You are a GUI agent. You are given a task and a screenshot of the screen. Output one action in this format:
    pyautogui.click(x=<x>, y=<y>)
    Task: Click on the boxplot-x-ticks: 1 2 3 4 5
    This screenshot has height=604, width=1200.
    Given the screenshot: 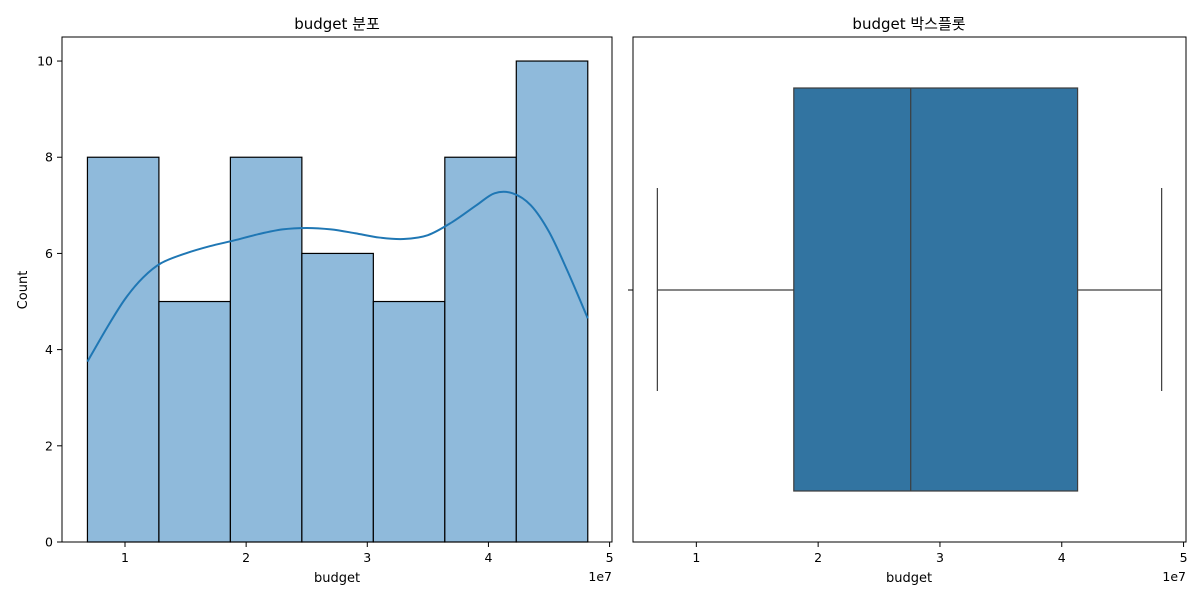 What is the action you would take?
    pyautogui.click(x=940, y=553)
    